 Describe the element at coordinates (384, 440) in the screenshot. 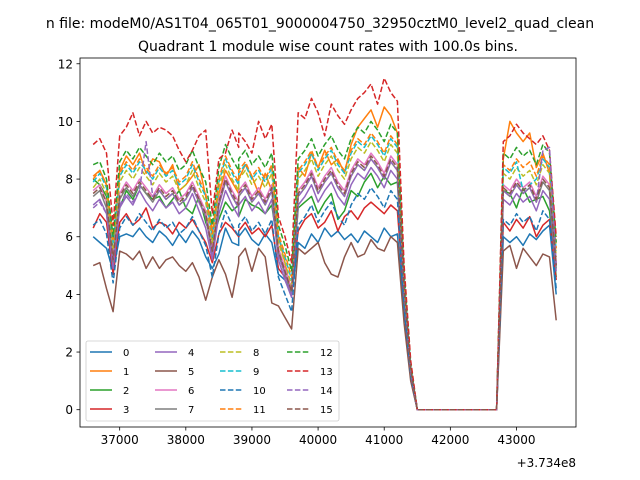

I see `x-tick-label: 41000` at that location.